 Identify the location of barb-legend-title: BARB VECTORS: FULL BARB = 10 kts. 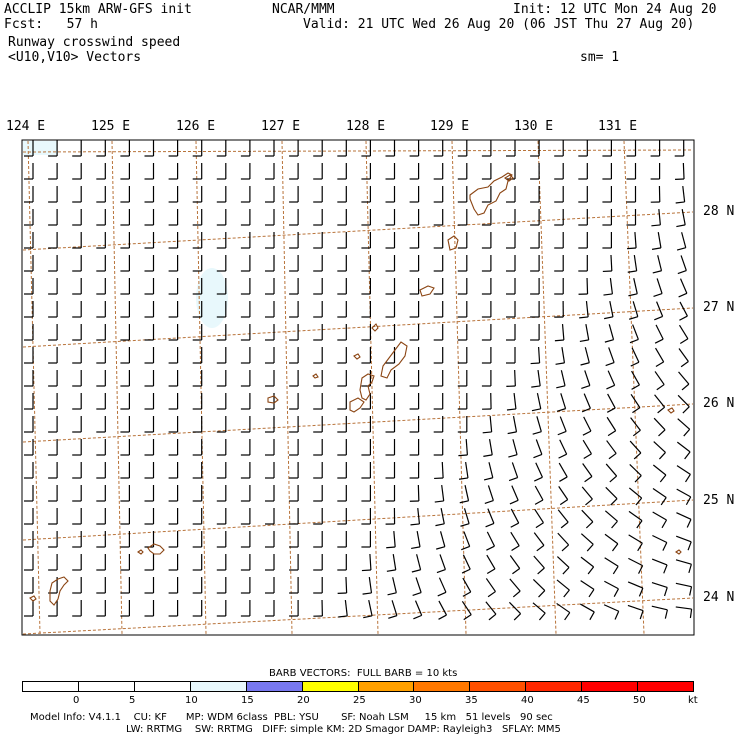
(363, 673).